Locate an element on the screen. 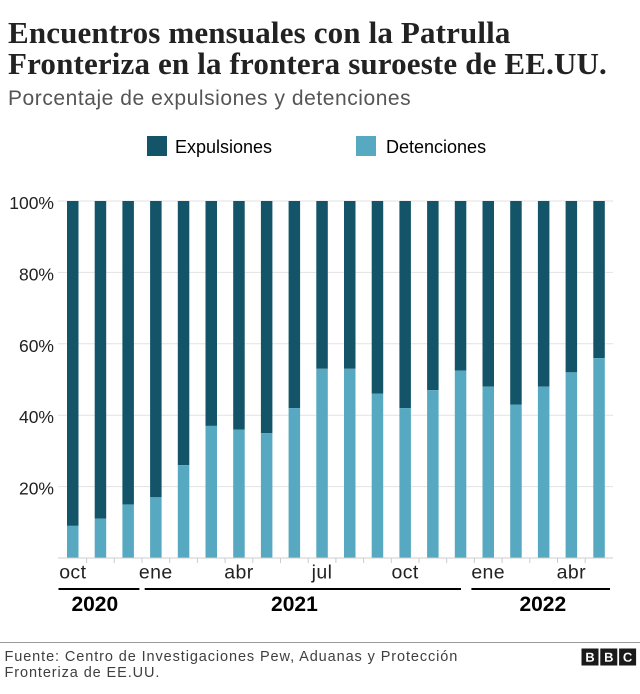  svg-text: 20% is located at coordinates (36, 489).